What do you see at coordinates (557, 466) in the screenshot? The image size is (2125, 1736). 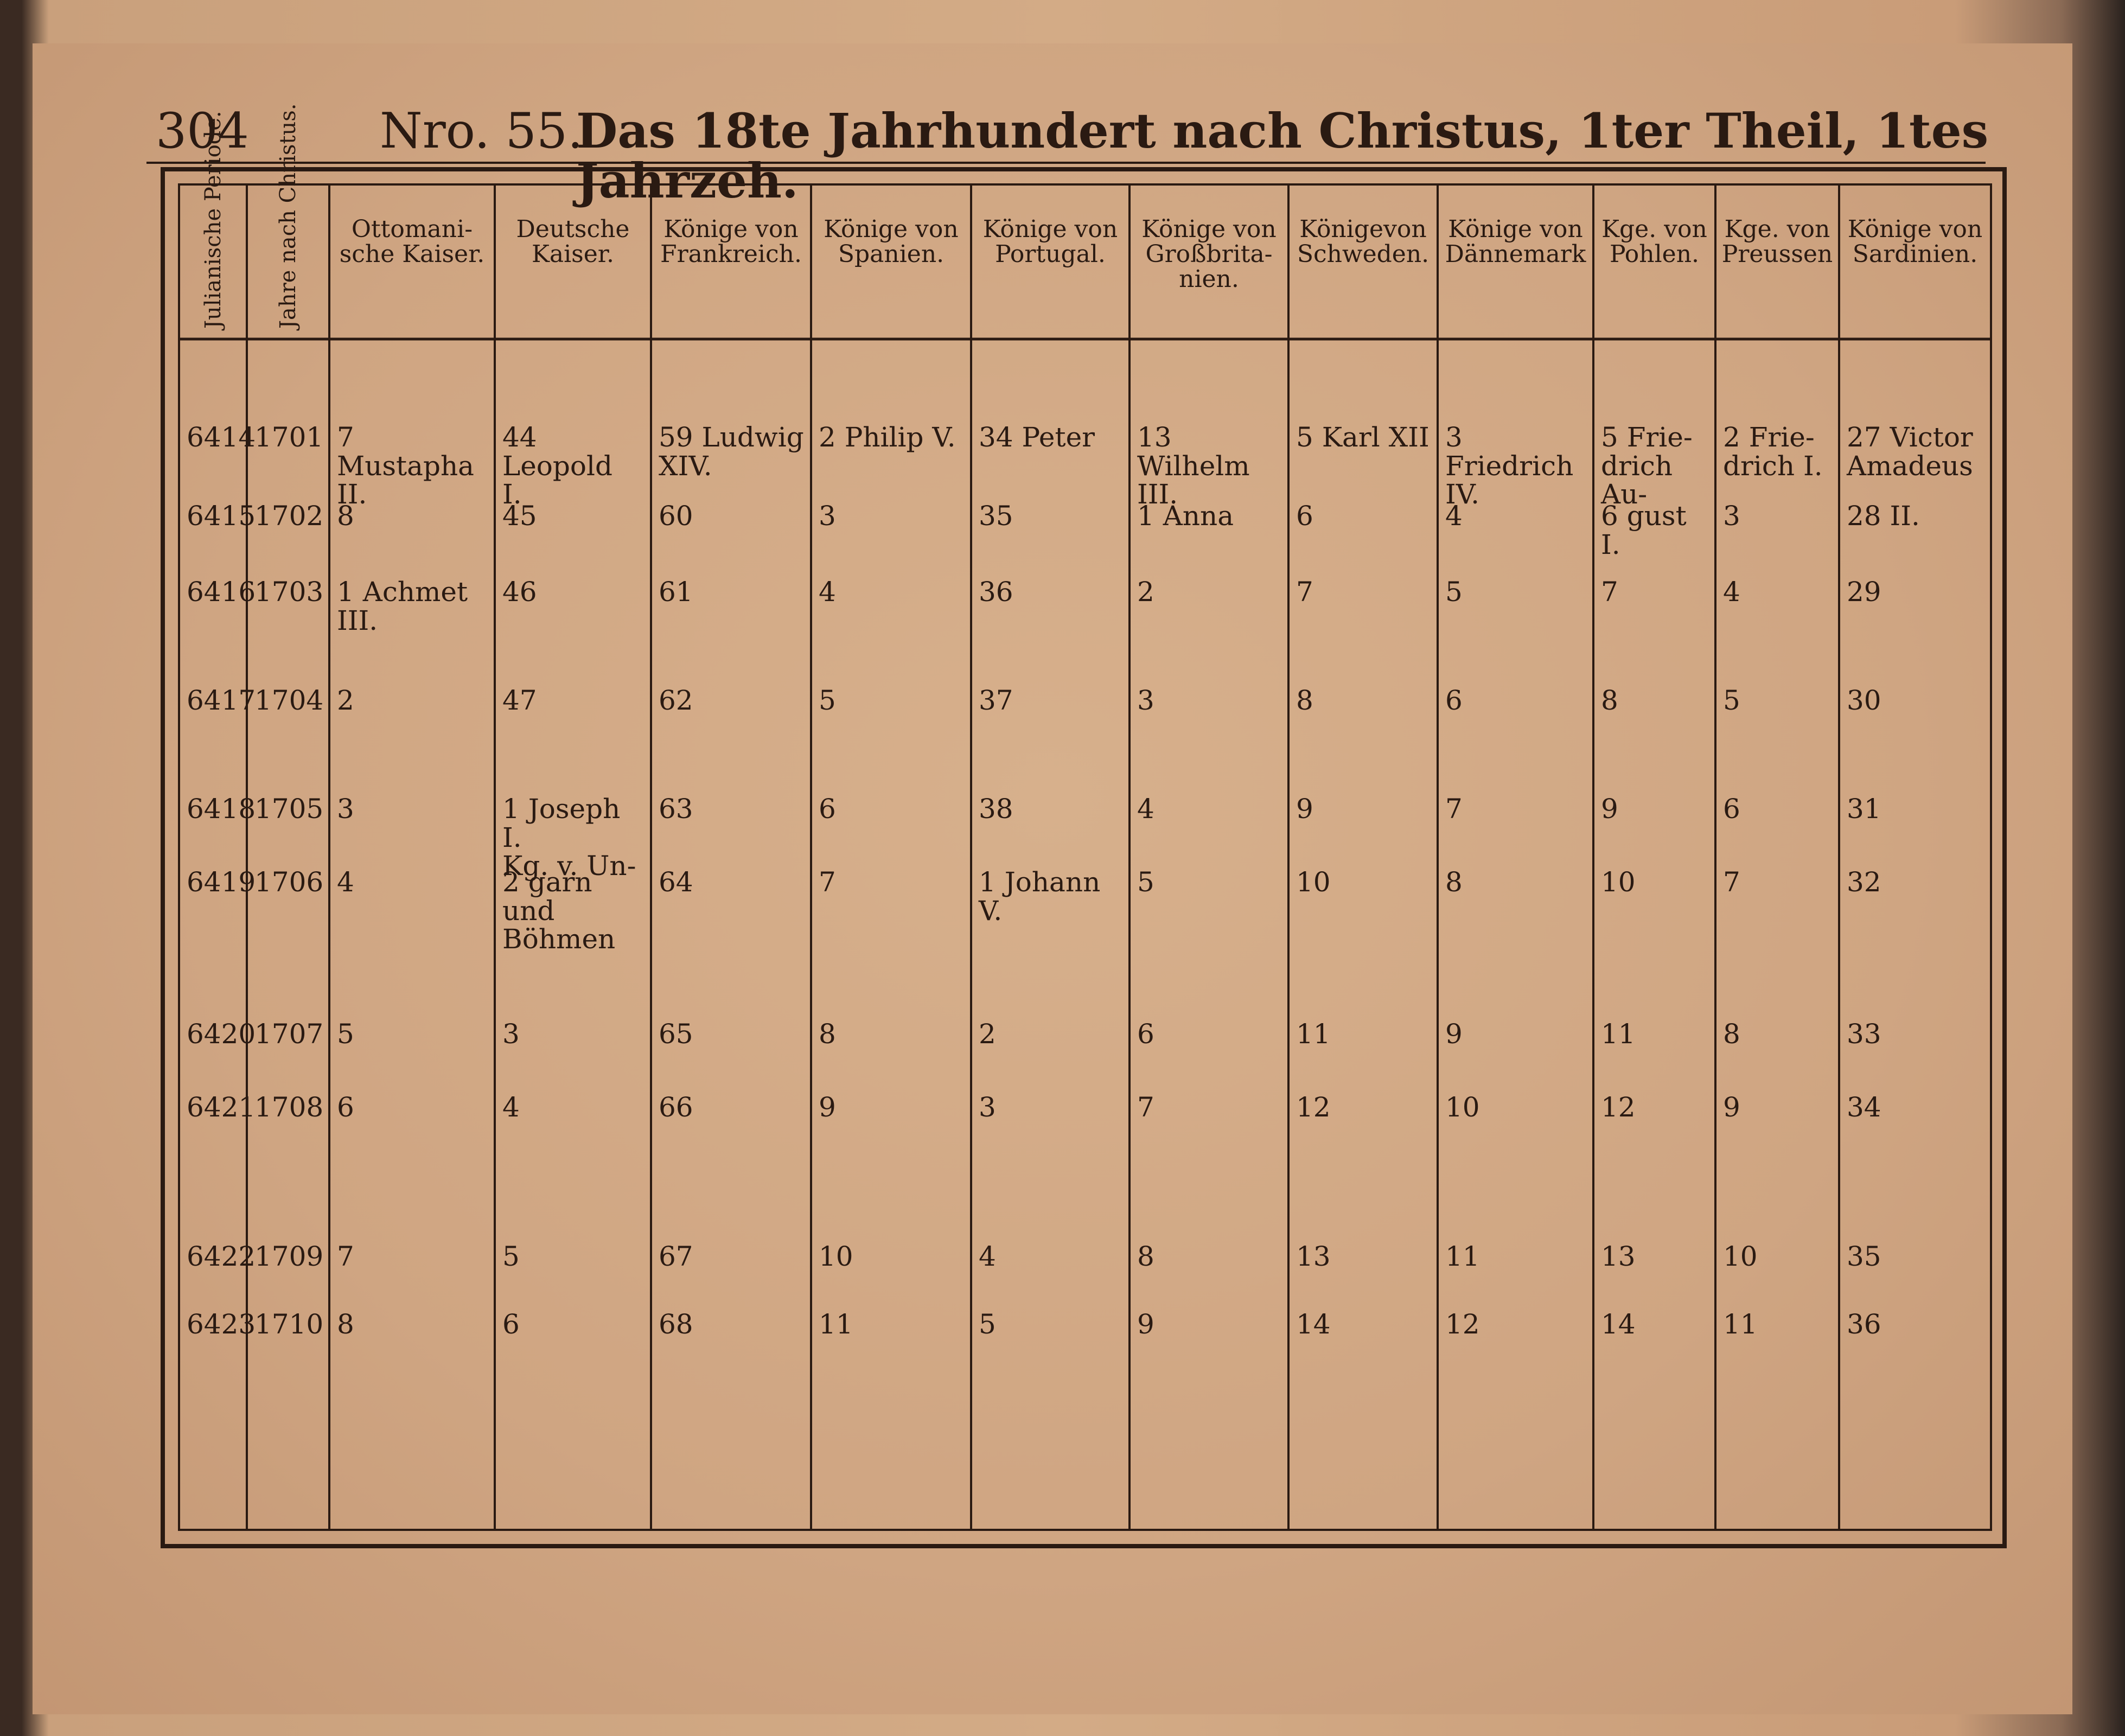 I see `table-cell: 44 Leopold I.` at bounding box center [557, 466].